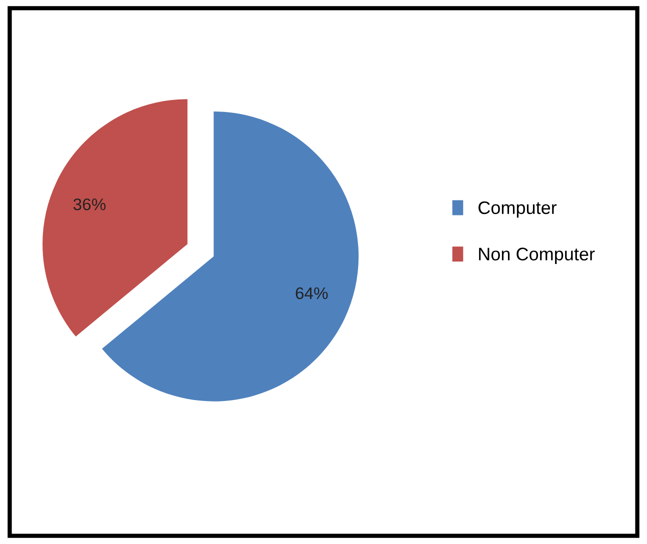 Image resolution: width=647 pixels, height=544 pixels. What do you see at coordinates (517, 209) in the screenshot?
I see `legend-label: Computer` at bounding box center [517, 209].